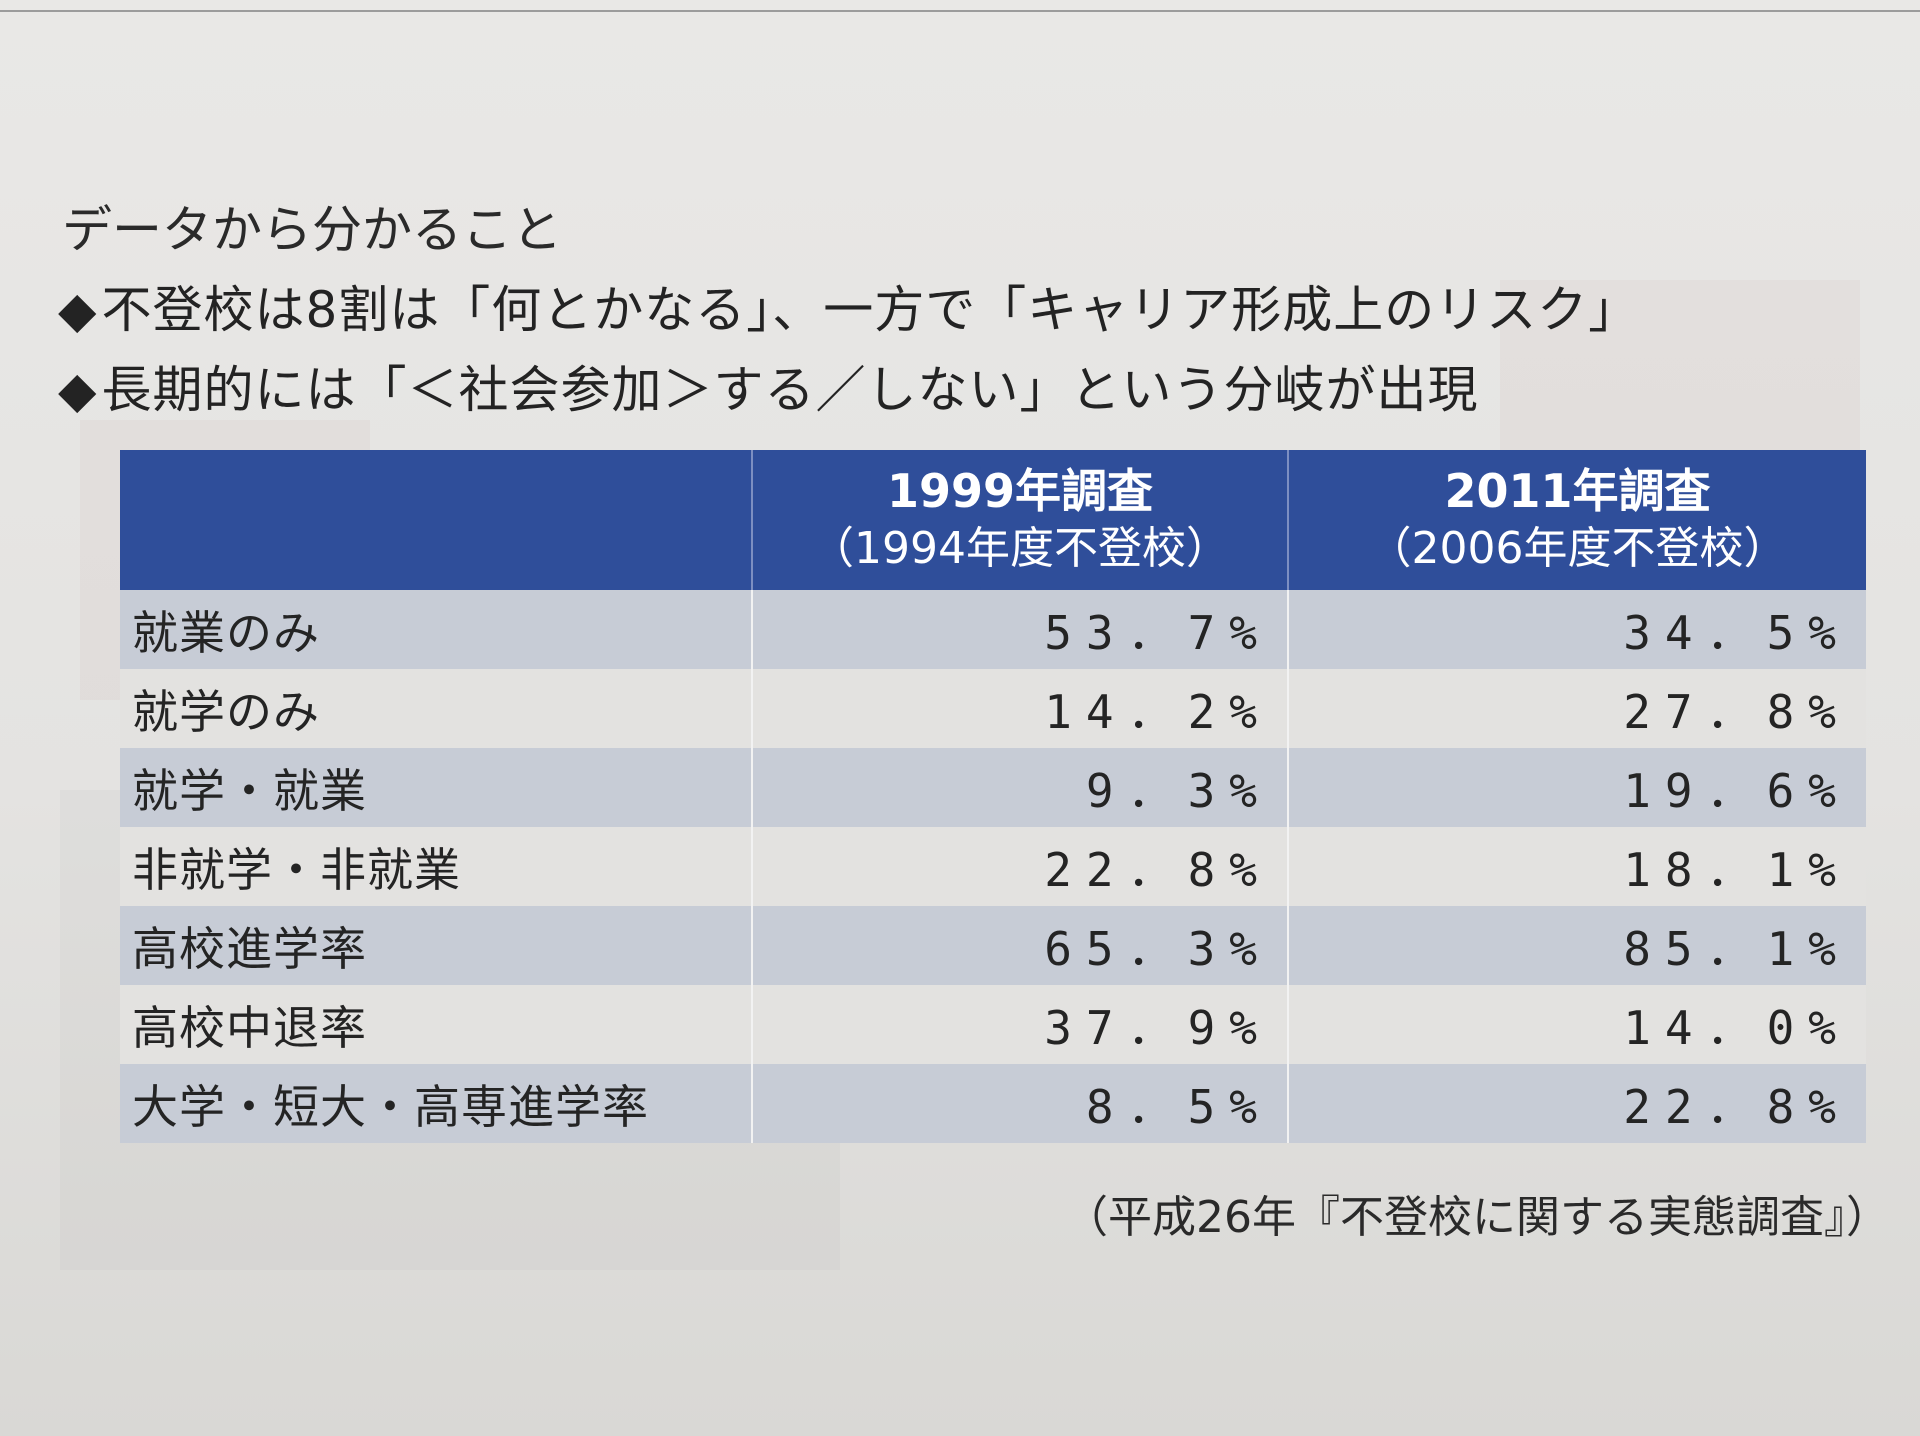 The width and height of the screenshot is (1920, 1436). I want to click on page-heading: データから分かること, so click(312, 230).